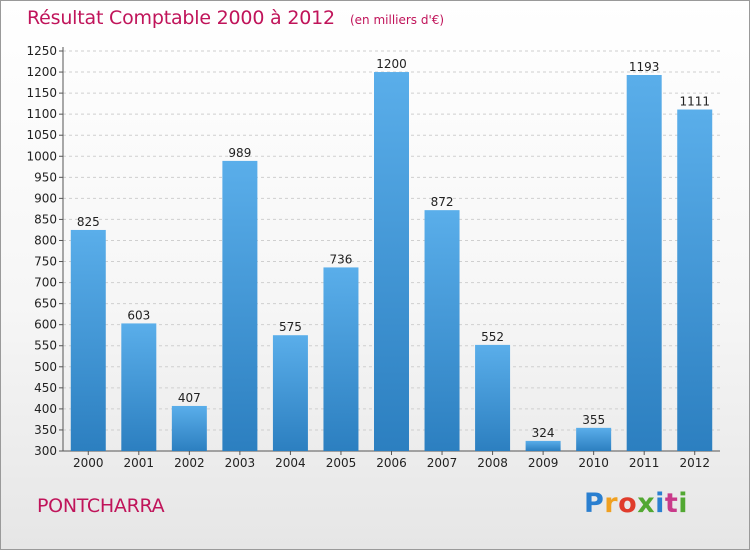  Describe the element at coordinates (45, 367) in the screenshot. I see `y-tick-label: 500` at that location.